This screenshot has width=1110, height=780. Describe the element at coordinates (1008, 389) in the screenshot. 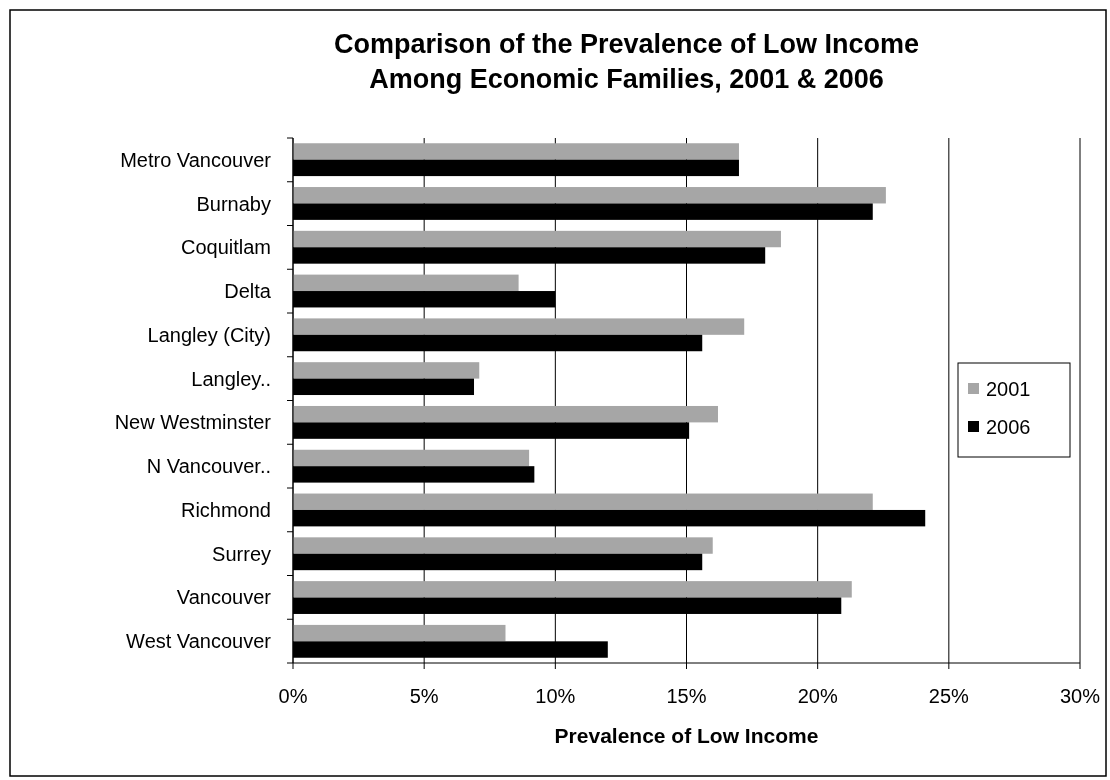

I see `legend-label: 2001` at that location.